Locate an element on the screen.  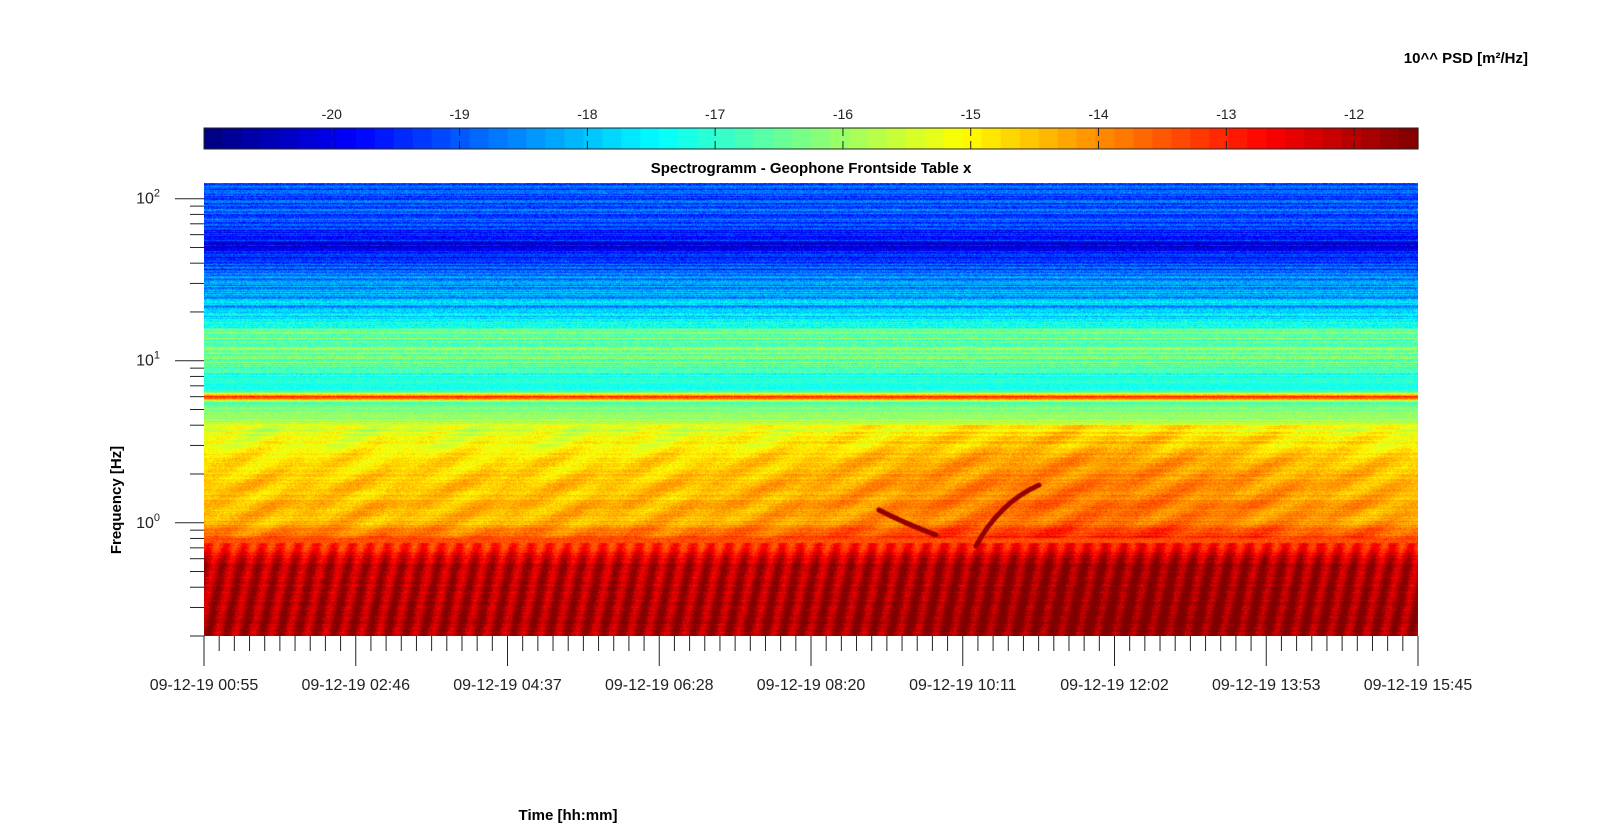
x-tick-label: 09-12-19 00:55 is located at coordinates (204, 685).